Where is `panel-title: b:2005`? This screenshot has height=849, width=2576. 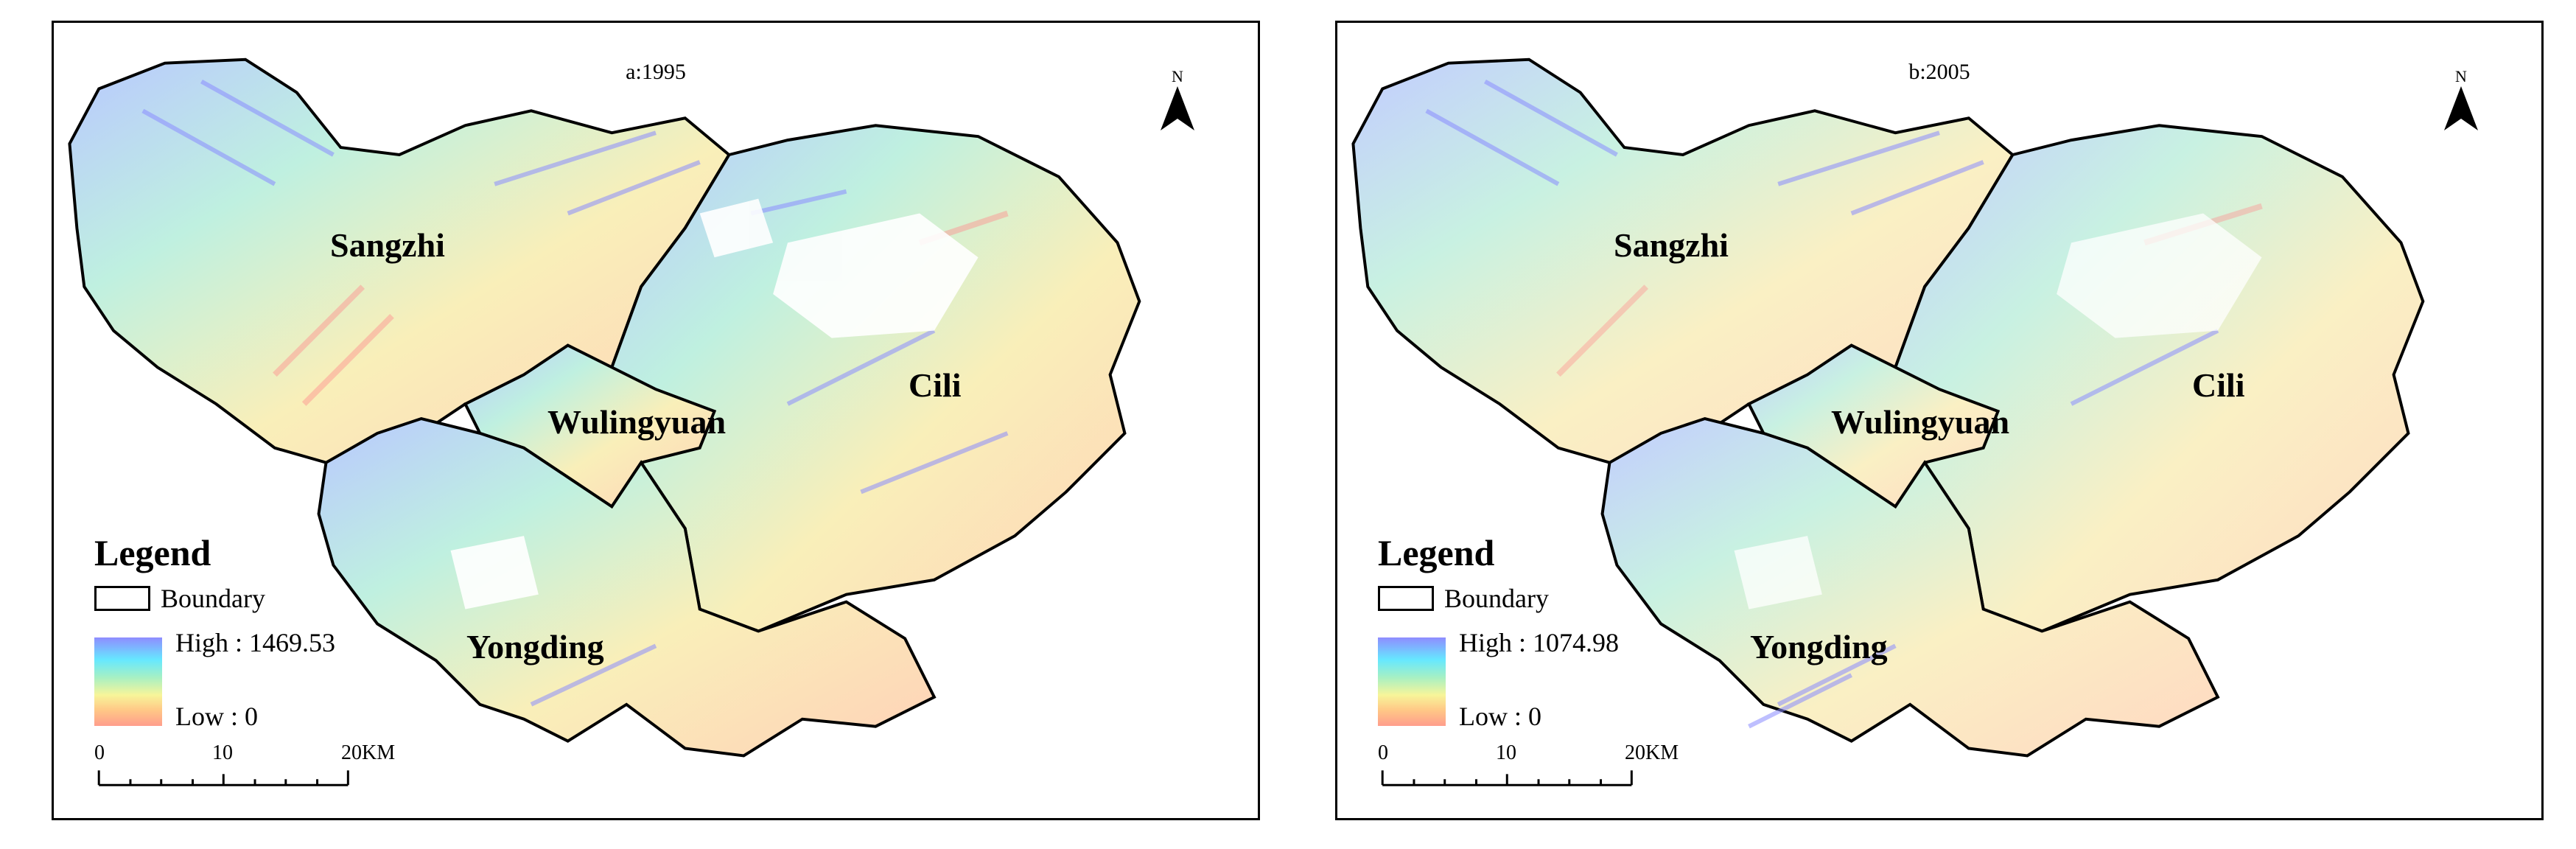 panel-title: b:2005 is located at coordinates (1939, 72).